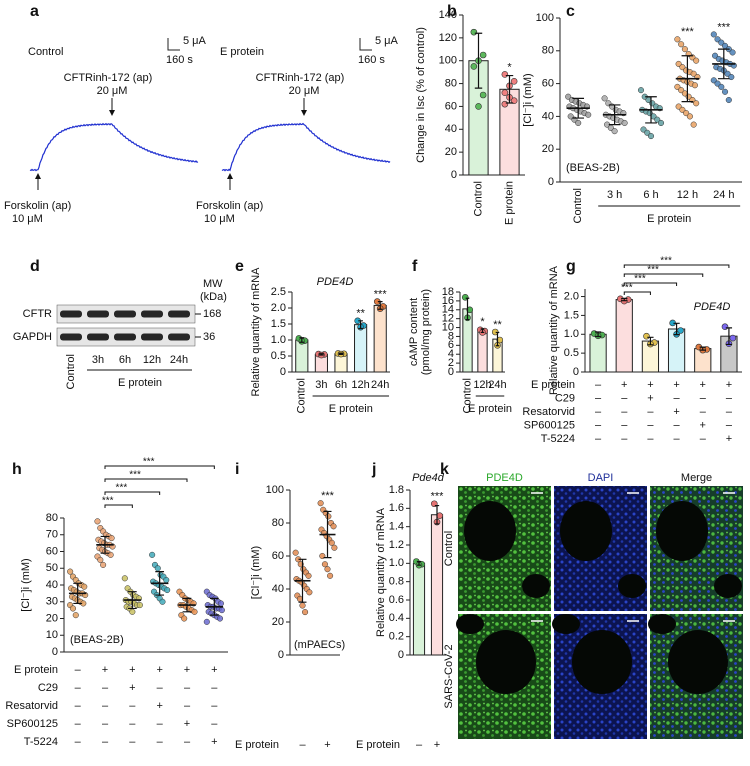  What do you see at coordinates (195, 41) in the screenshot?
I see `current-scale: 5 μA` at bounding box center [195, 41].